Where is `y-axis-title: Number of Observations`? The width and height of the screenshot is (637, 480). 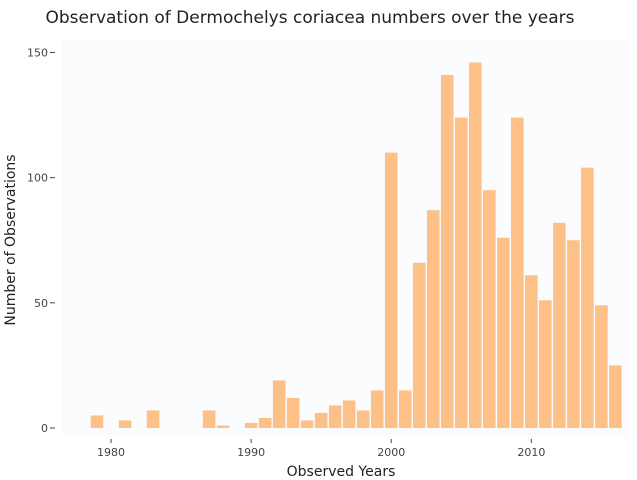
y-axis-title: Number of Observations is located at coordinates (11, 239).